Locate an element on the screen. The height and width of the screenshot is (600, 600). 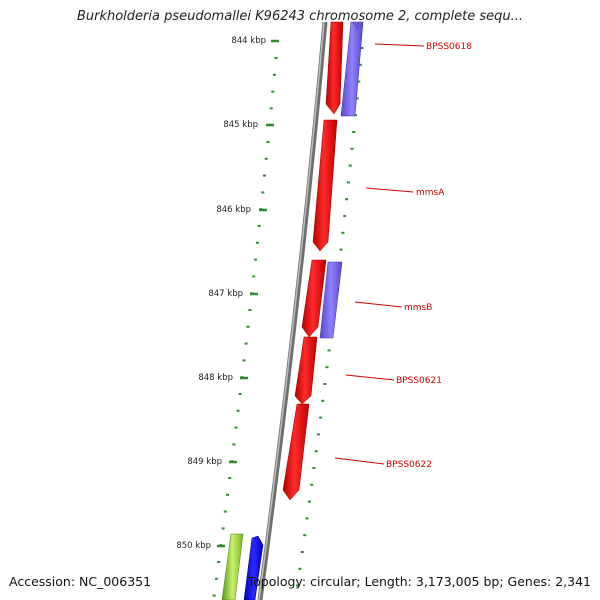
scale-label-848: 848 kbp is located at coordinates (215, 378).